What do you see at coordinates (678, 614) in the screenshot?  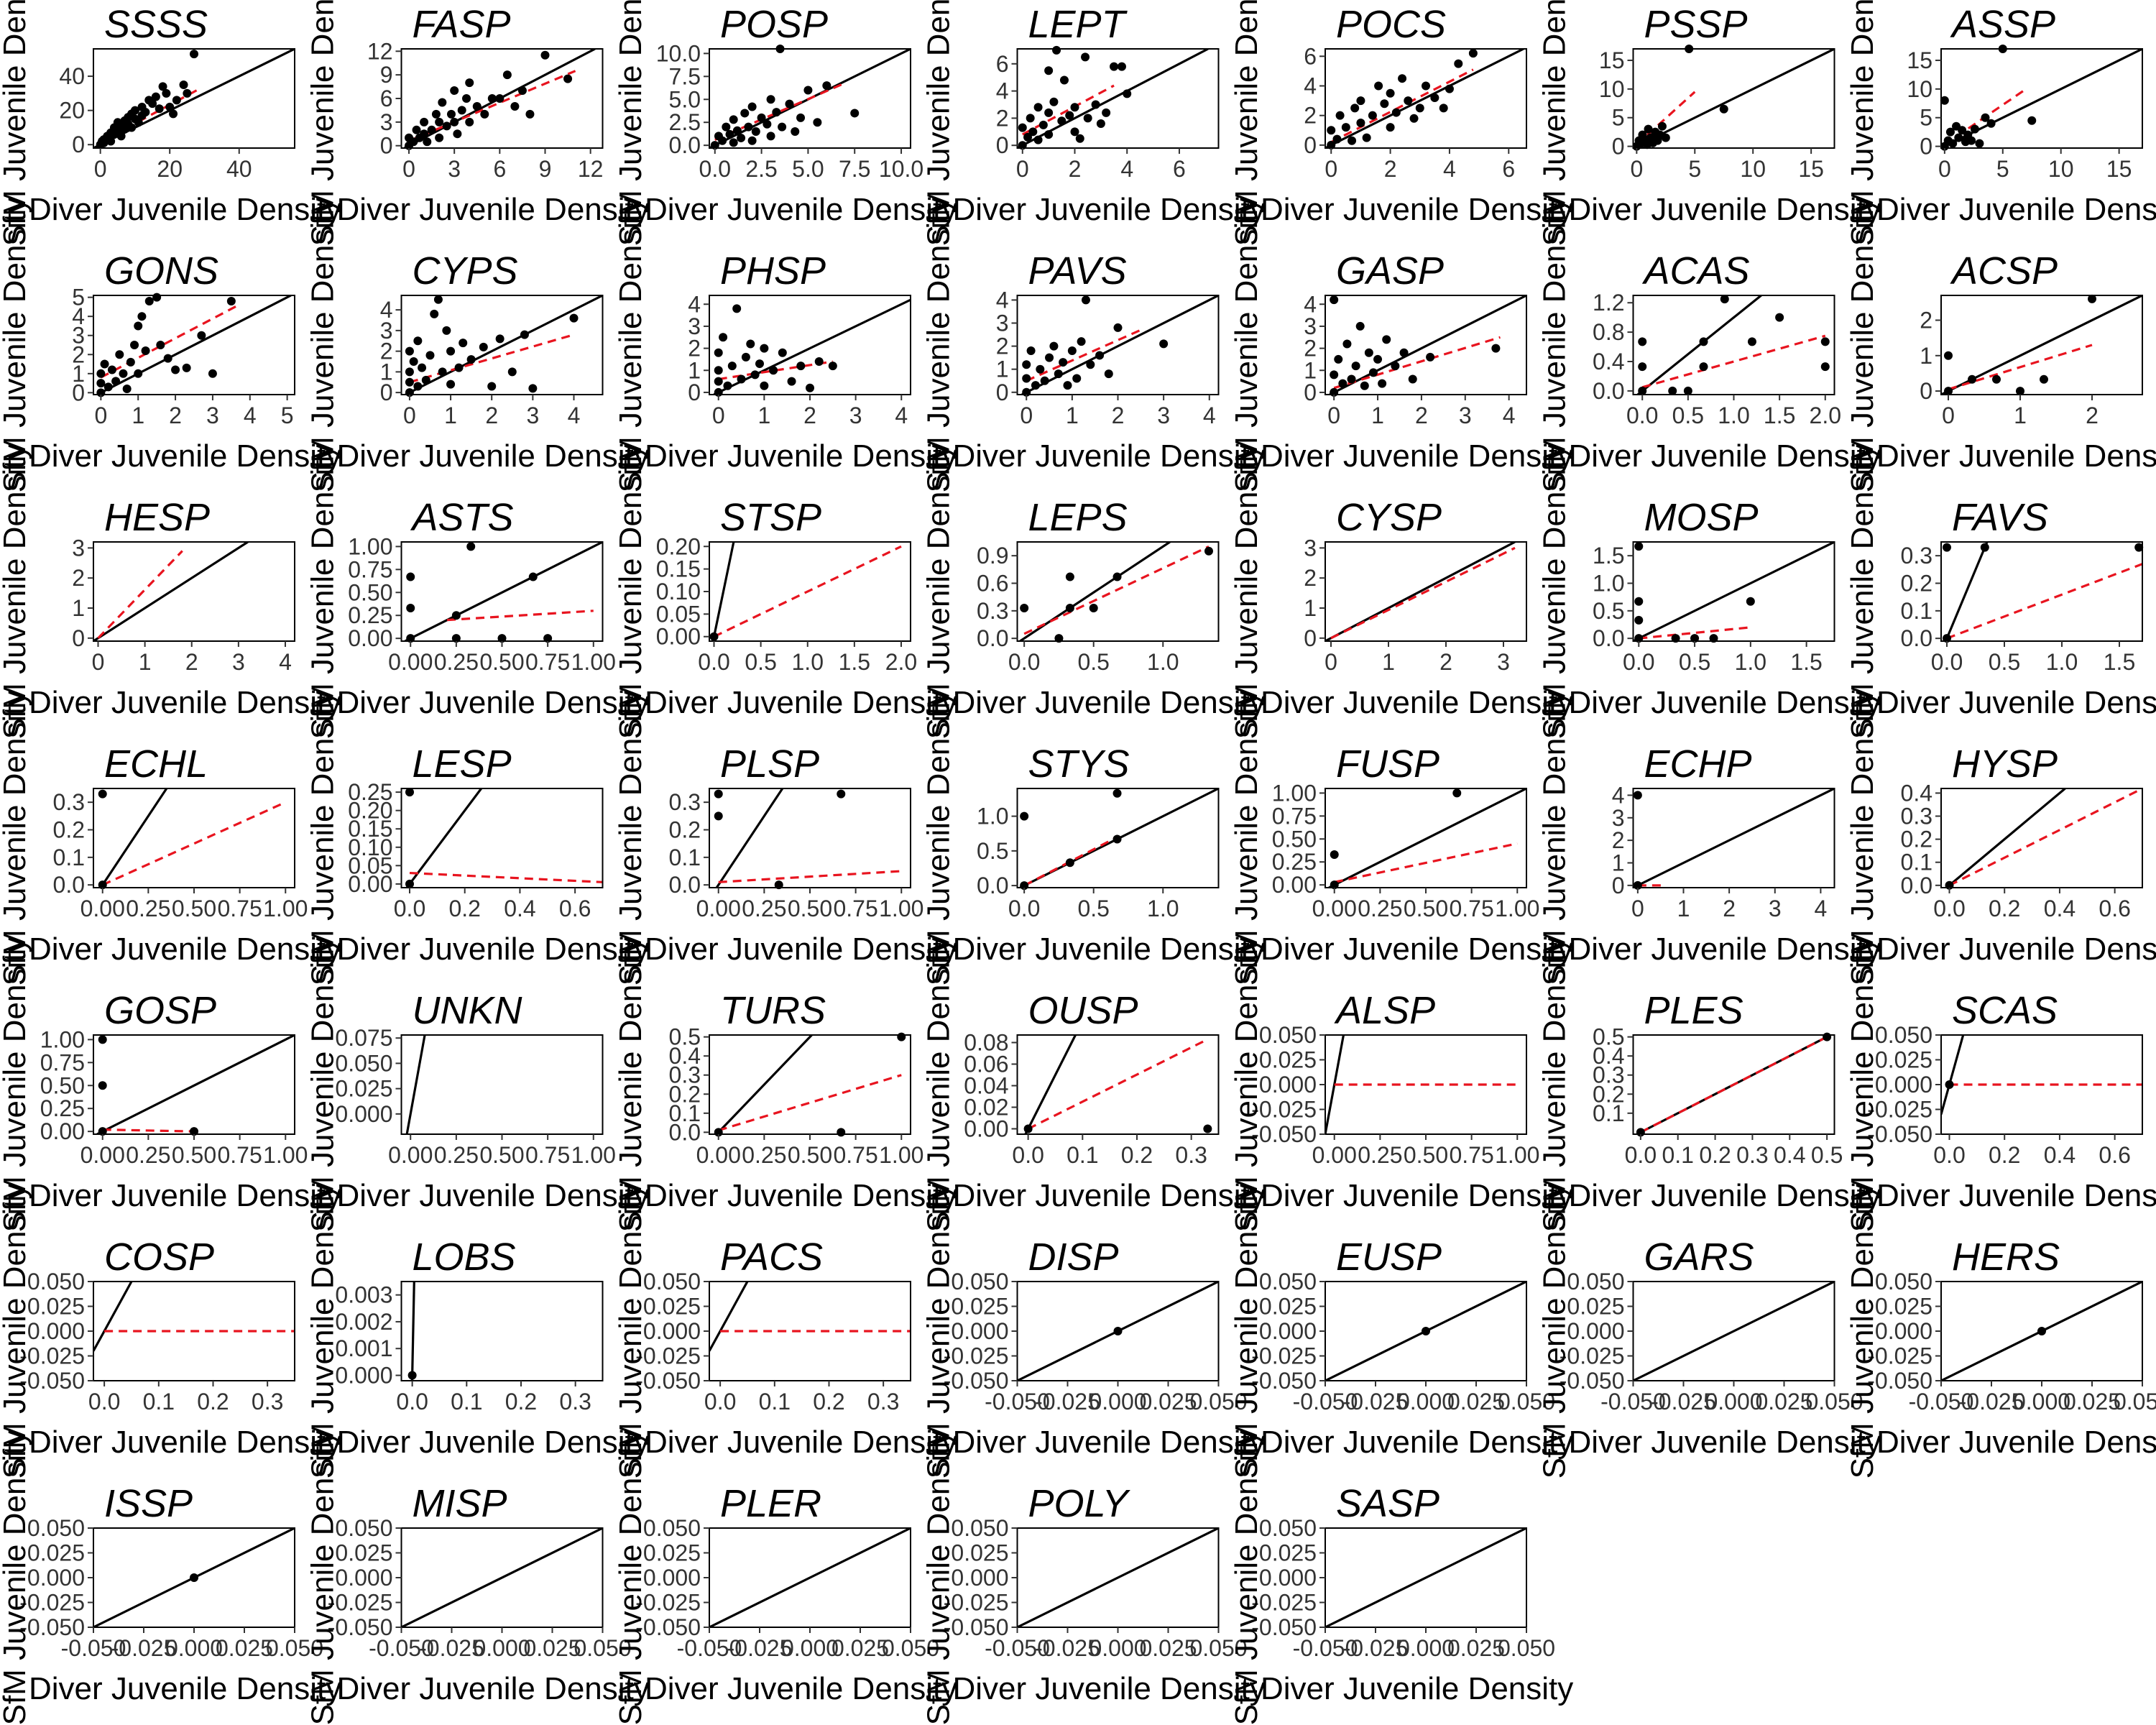 I see `y-tick-label: 0.05` at bounding box center [678, 614].